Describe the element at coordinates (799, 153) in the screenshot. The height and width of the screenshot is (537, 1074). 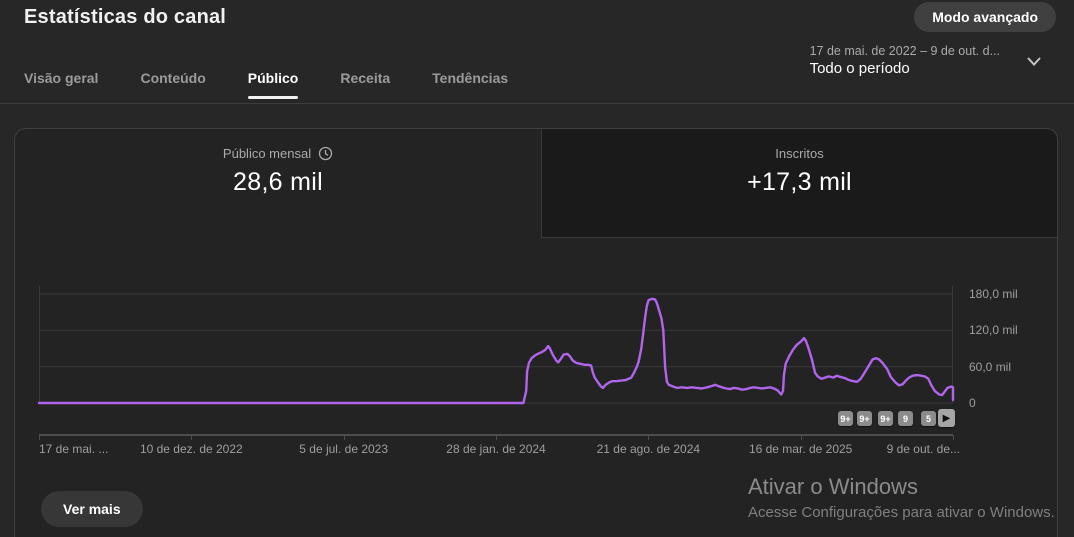
I see `subscribers-label: Inscritos` at that location.